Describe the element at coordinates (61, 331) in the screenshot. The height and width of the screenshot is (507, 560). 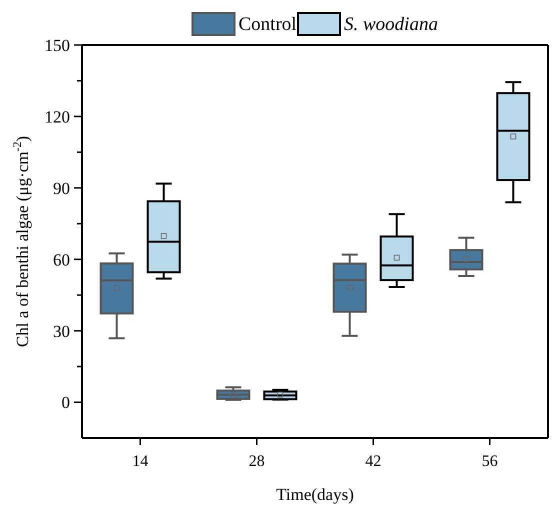
I see `y-tick-label: 30` at that location.